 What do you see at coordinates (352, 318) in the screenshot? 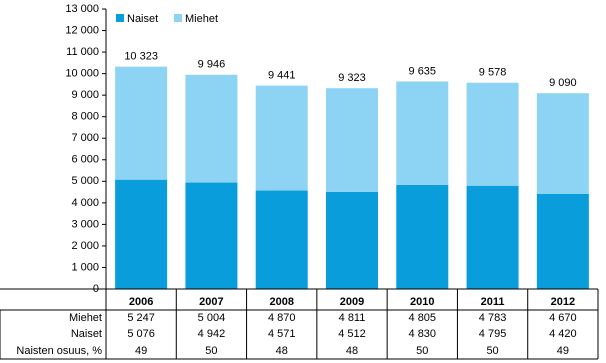
I see `table-cell: 4 811` at bounding box center [352, 318].